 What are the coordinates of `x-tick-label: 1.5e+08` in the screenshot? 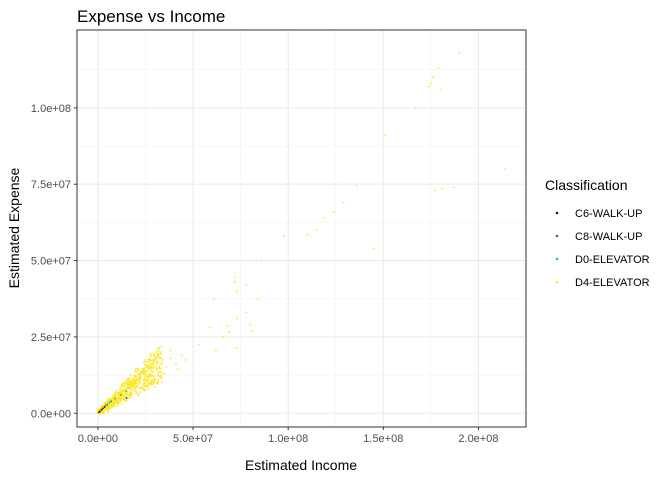 It's located at (383, 439).